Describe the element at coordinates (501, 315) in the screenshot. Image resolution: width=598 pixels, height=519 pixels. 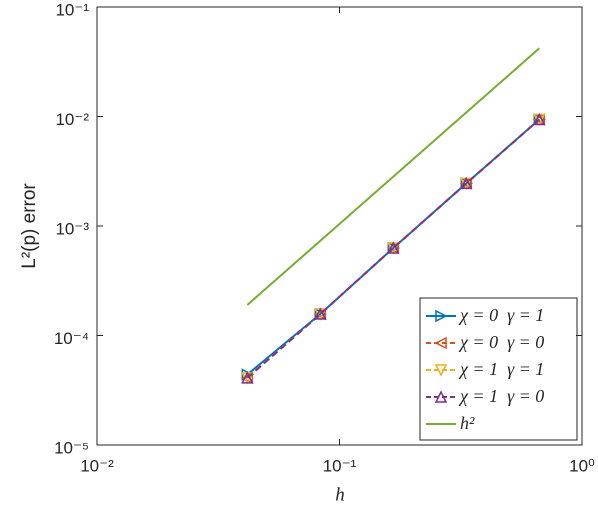
I see `legend-label: χ = 0 γ = 1` at that location.